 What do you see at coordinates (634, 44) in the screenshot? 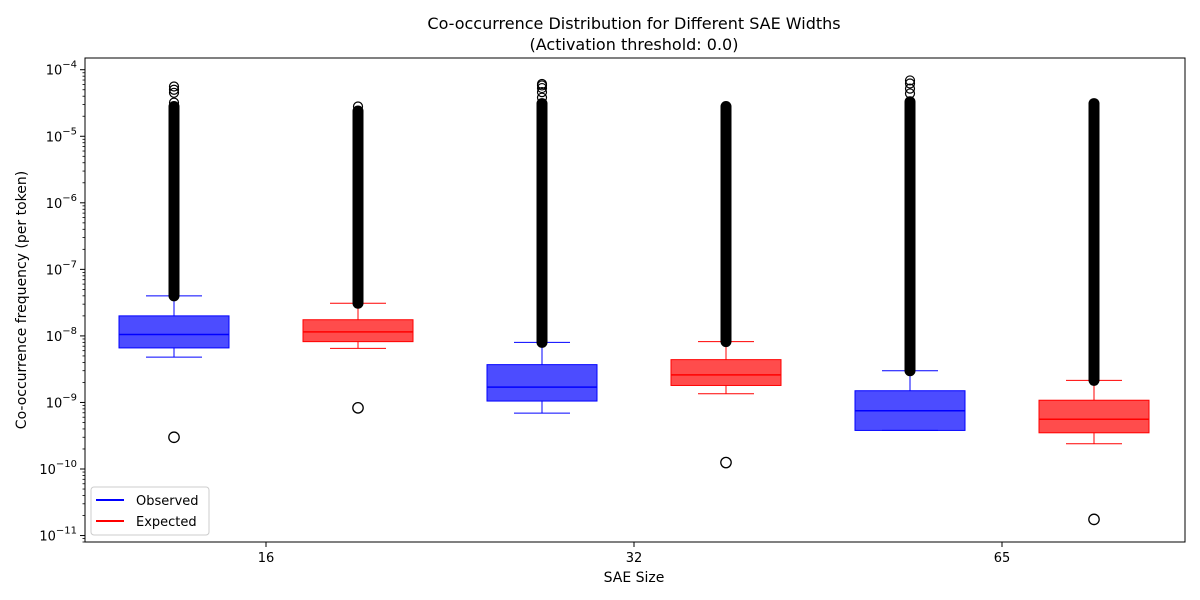
I see `chart-subtitle: (Activation threshold: 0.0)` at bounding box center [634, 44].